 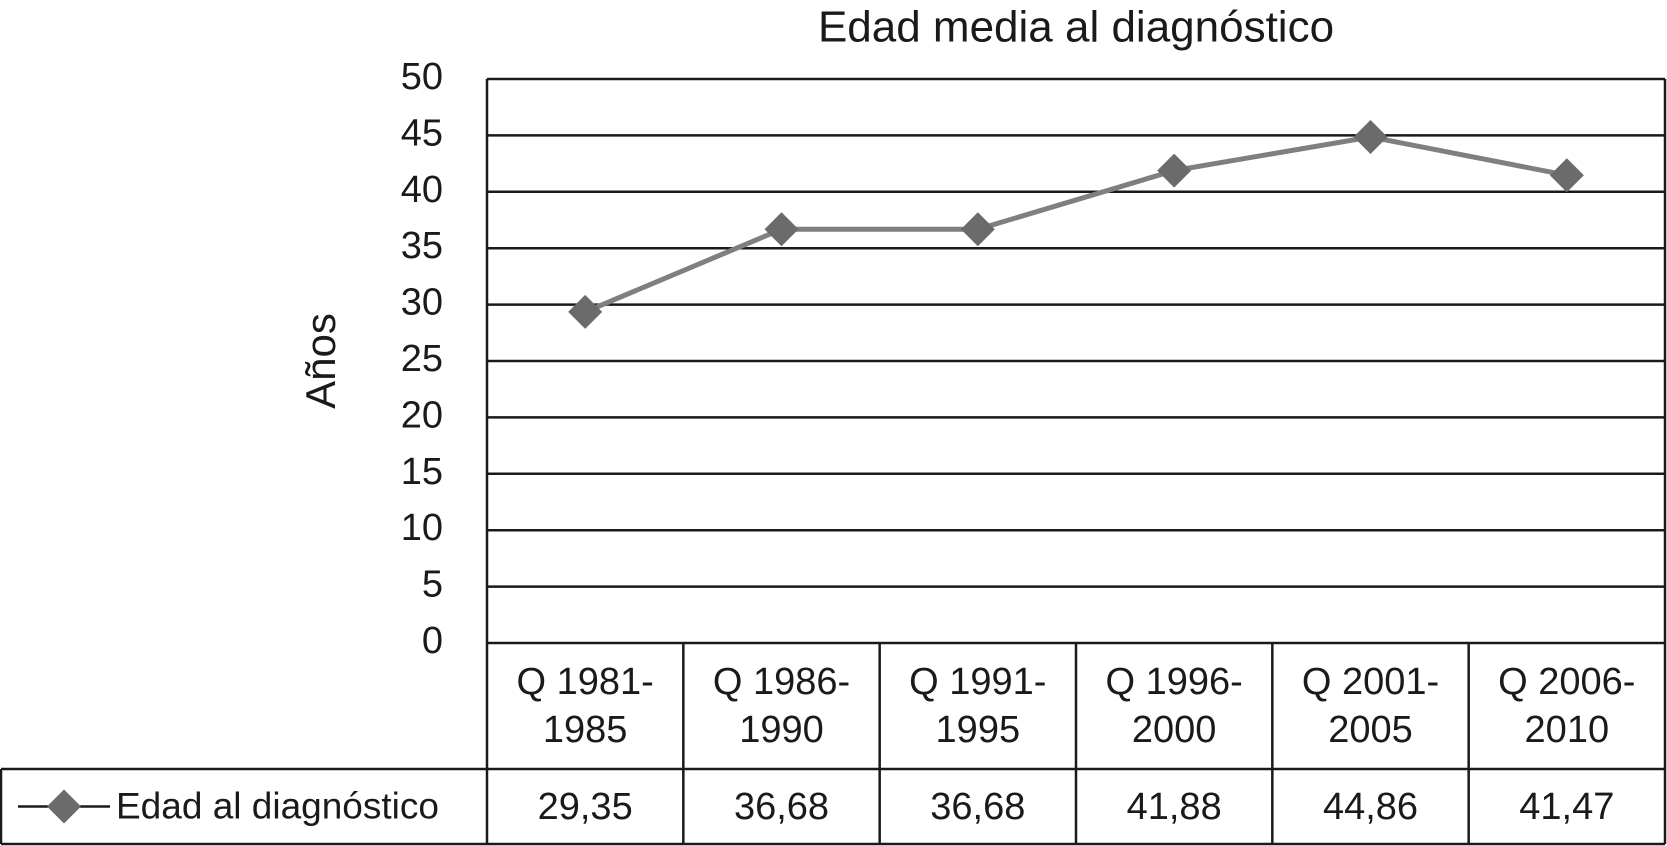 What do you see at coordinates (277, 805) in the screenshot?
I see `legend-label: Edad al diagnóstico` at bounding box center [277, 805].